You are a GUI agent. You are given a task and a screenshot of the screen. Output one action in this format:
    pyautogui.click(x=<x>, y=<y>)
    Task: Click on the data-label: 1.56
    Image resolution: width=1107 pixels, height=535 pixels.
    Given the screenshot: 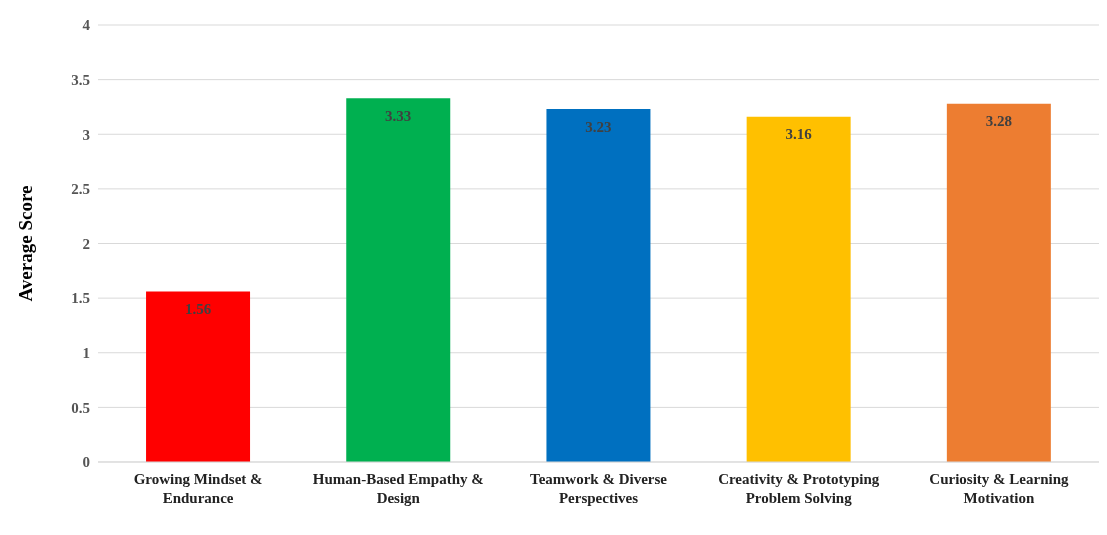 What is the action you would take?
    pyautogui.click(x=198, y=309)
    